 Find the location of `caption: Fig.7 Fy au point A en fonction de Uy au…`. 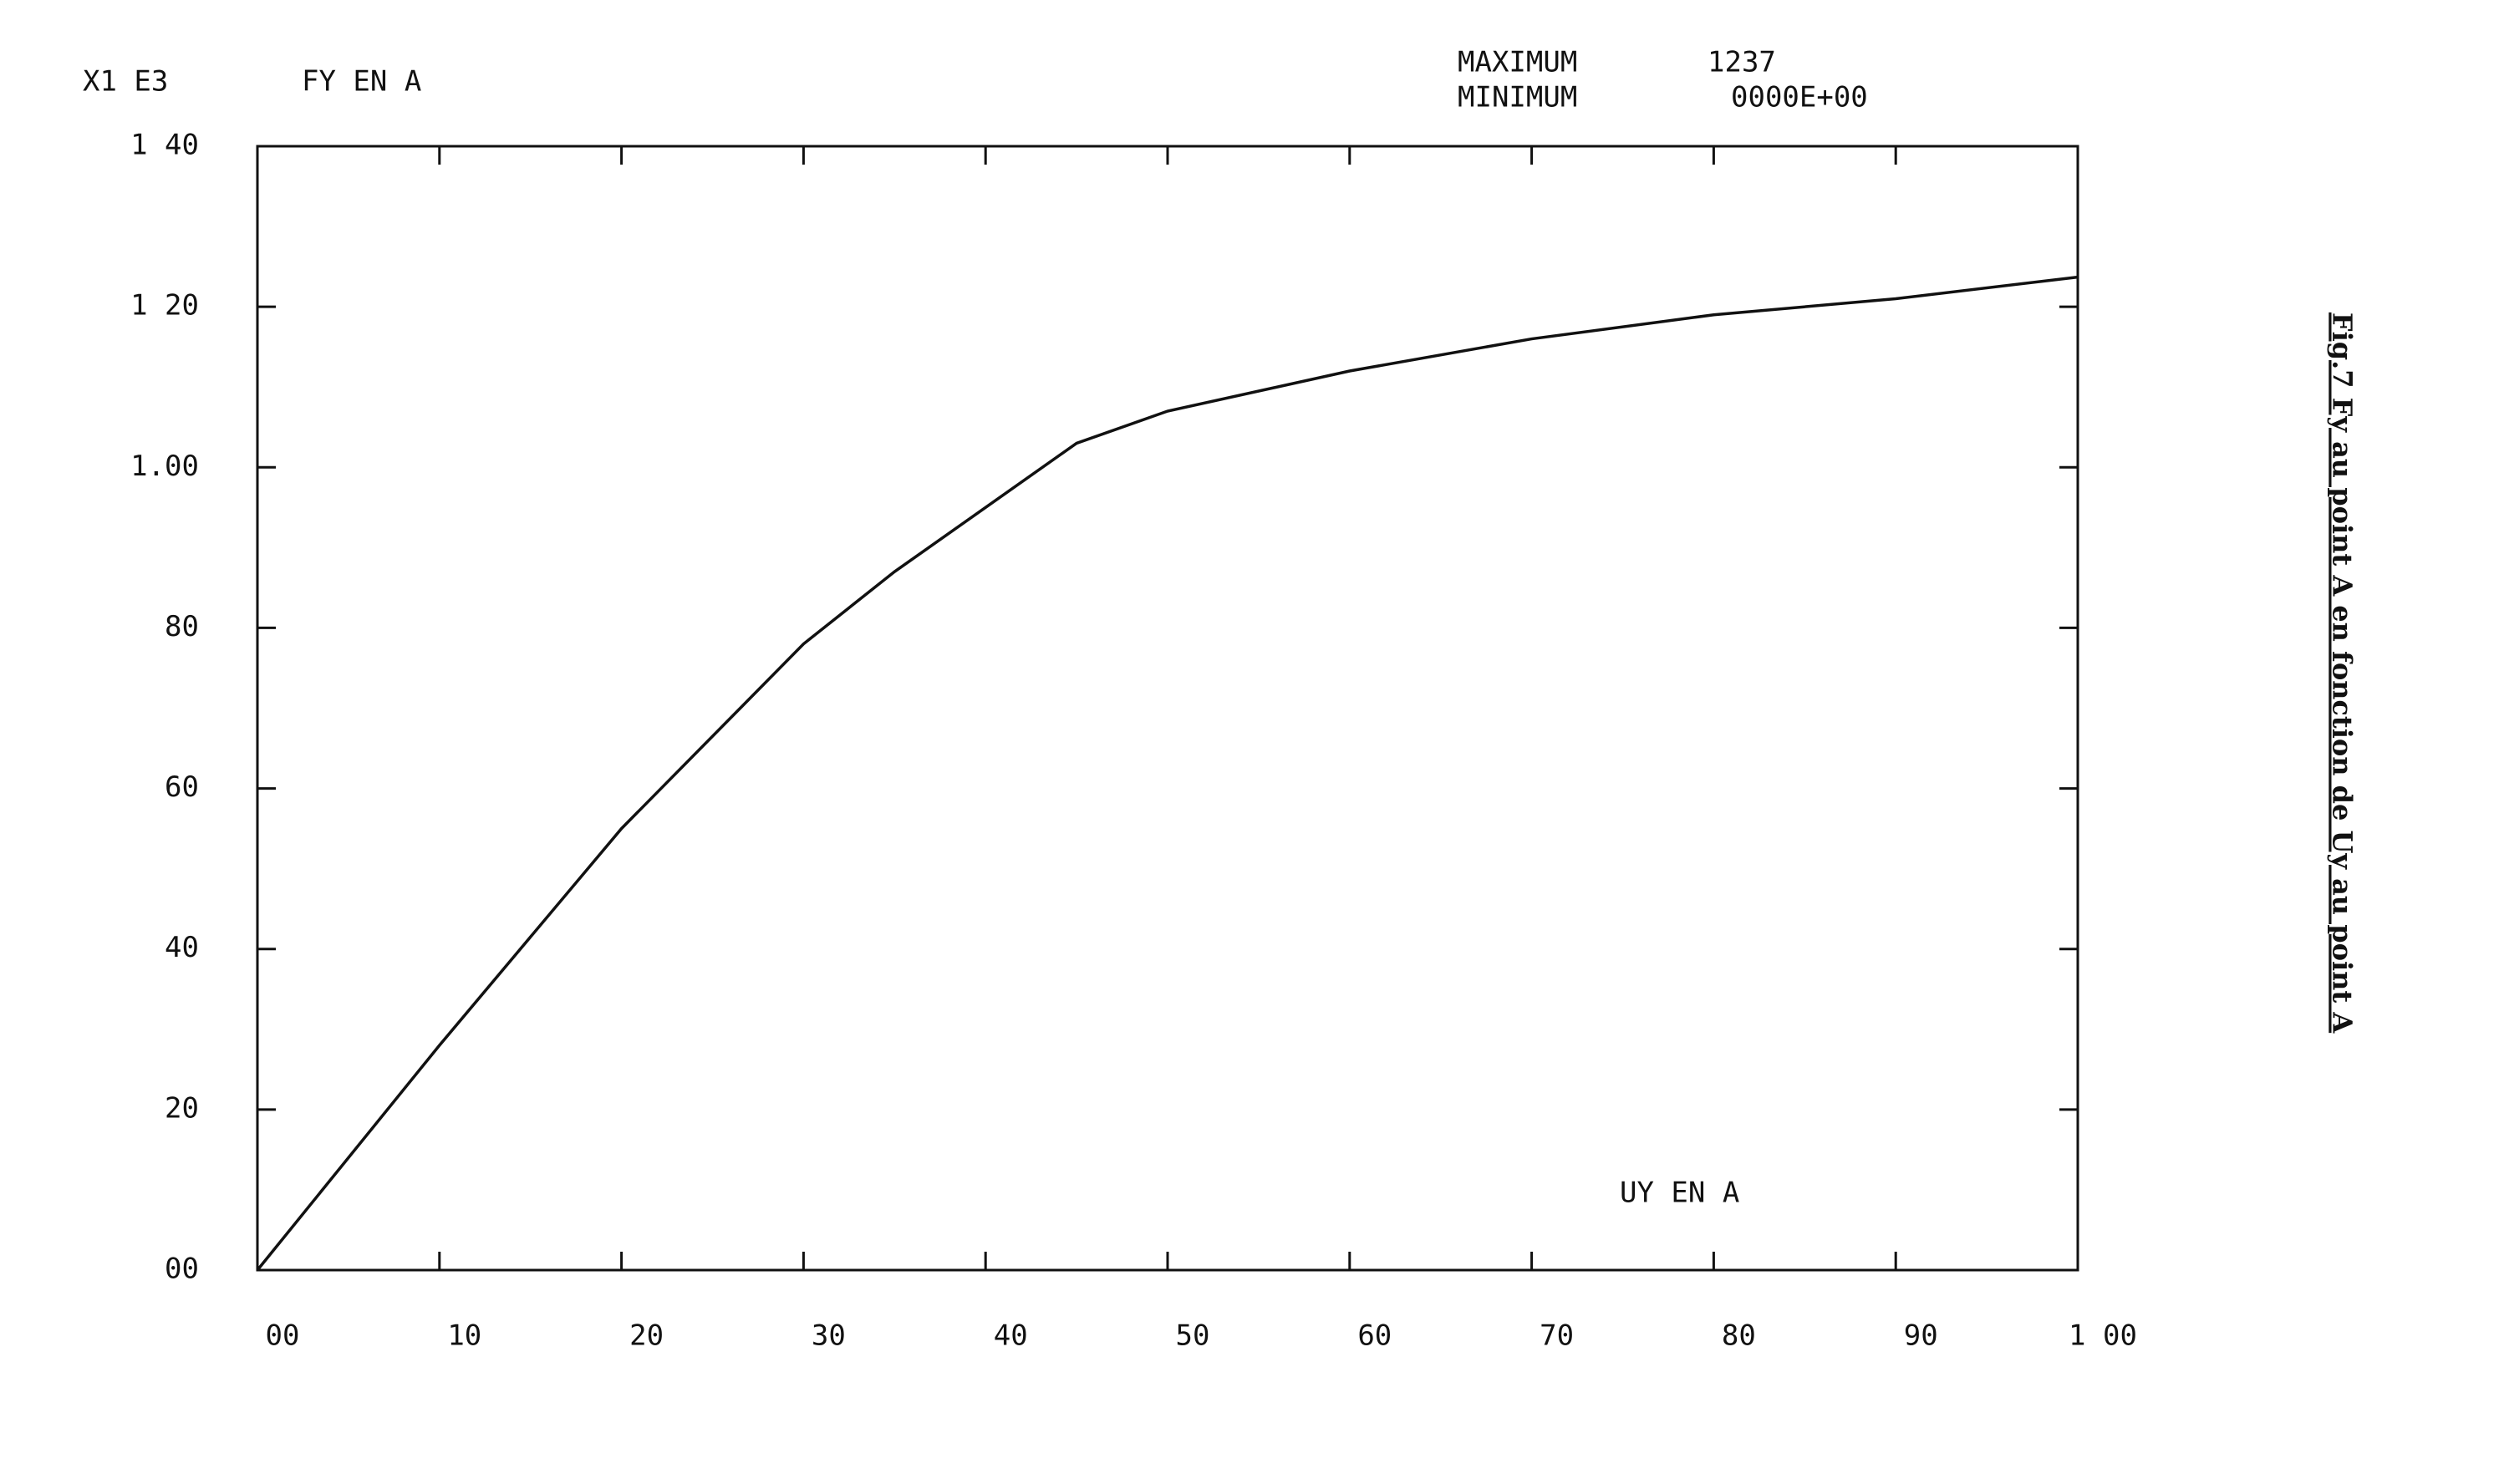

caption: Fig.7 Fy au point A en fonction de Uy au… is located at coordinates (2343, 673).